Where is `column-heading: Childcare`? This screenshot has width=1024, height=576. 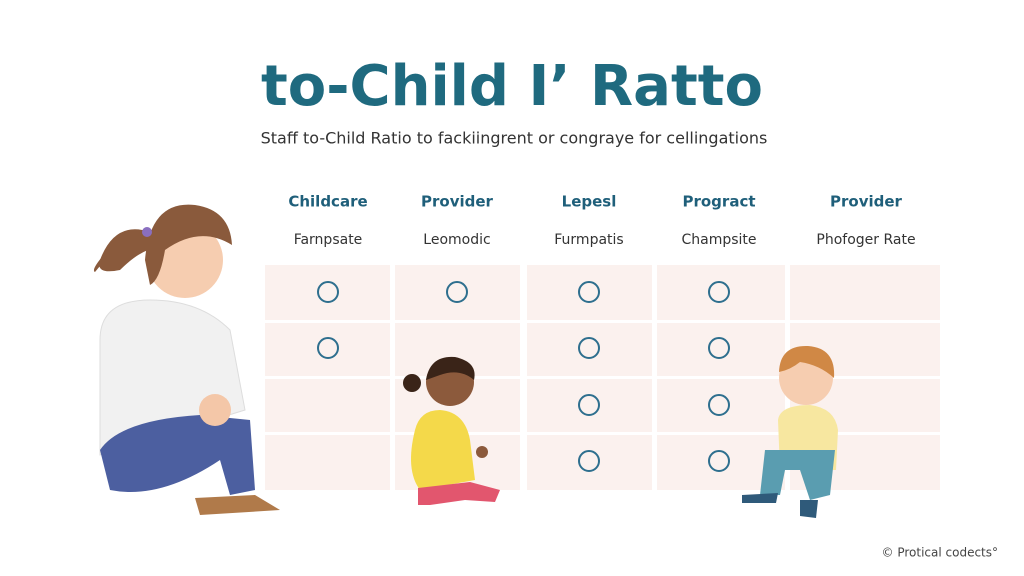
column-heading: Childcare is located at coordinates (327, 202).